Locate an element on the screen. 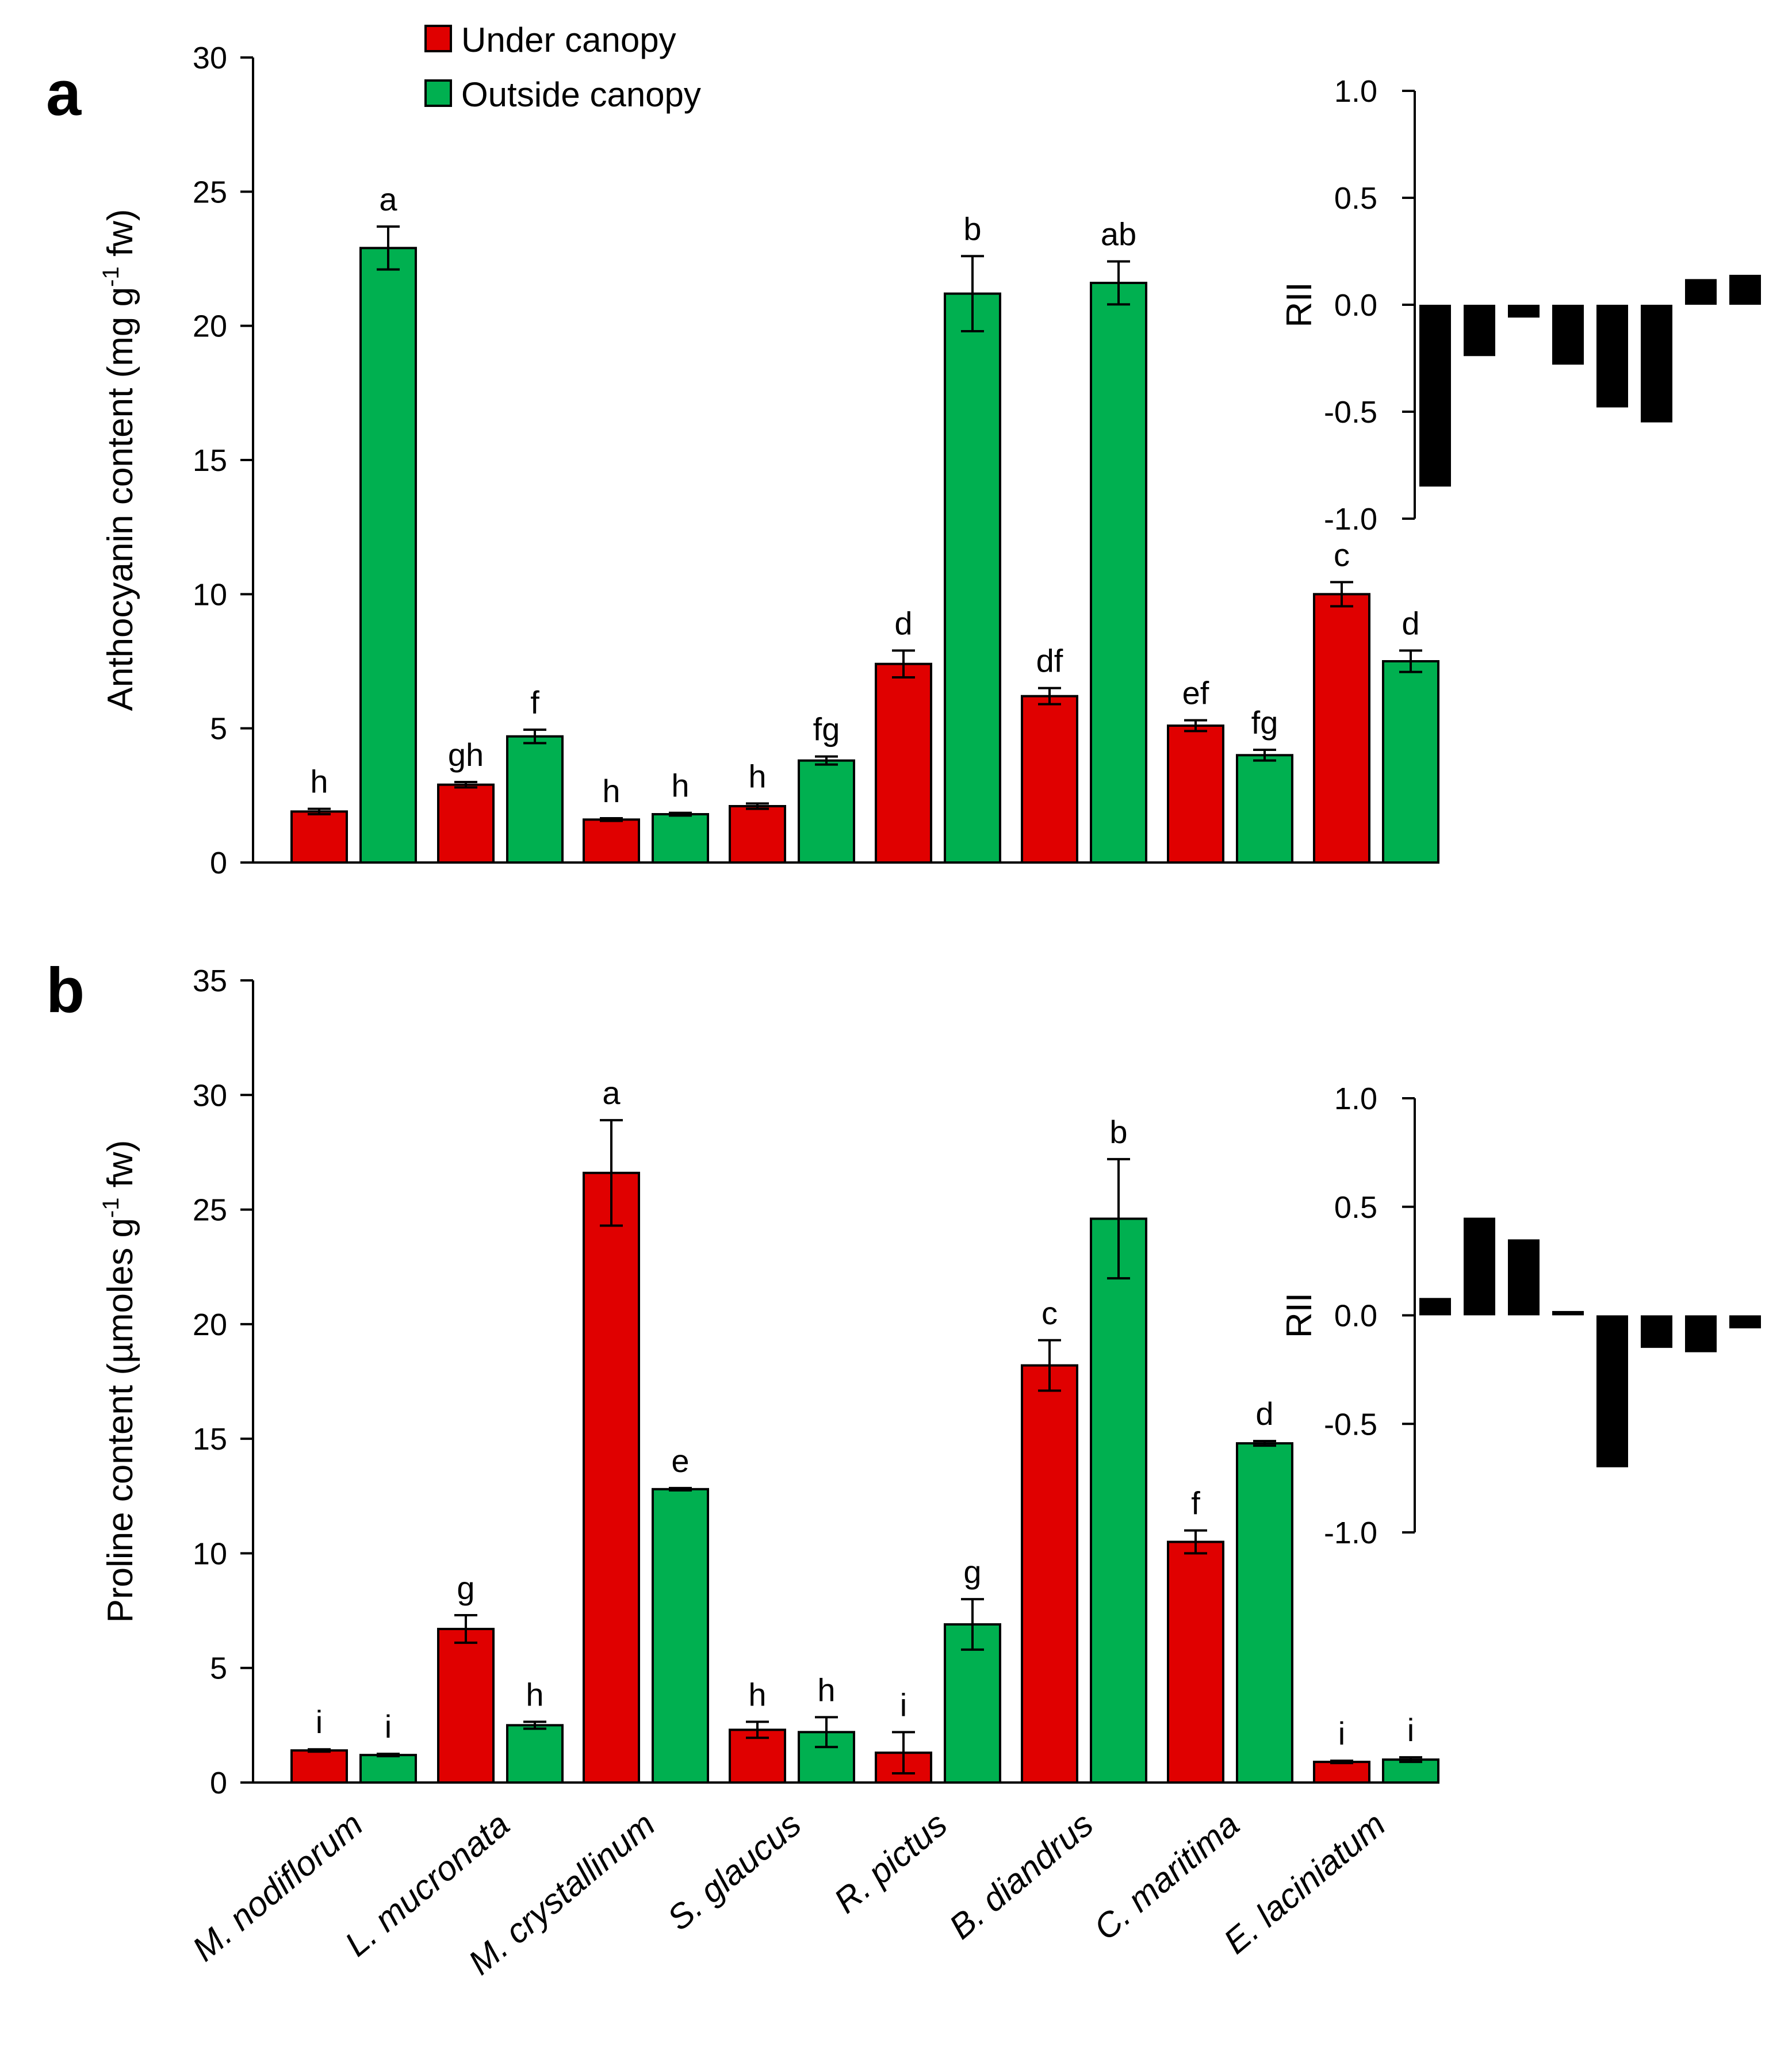  y-tick-label: 20 is located at coordinates (210, 326).